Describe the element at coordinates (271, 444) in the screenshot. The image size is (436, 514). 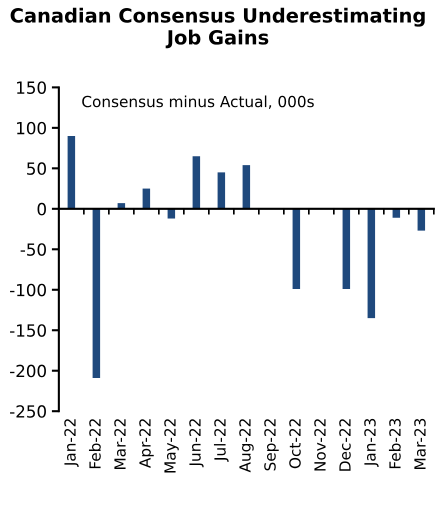
I see `x-tick-label: Sep-22` at that location.